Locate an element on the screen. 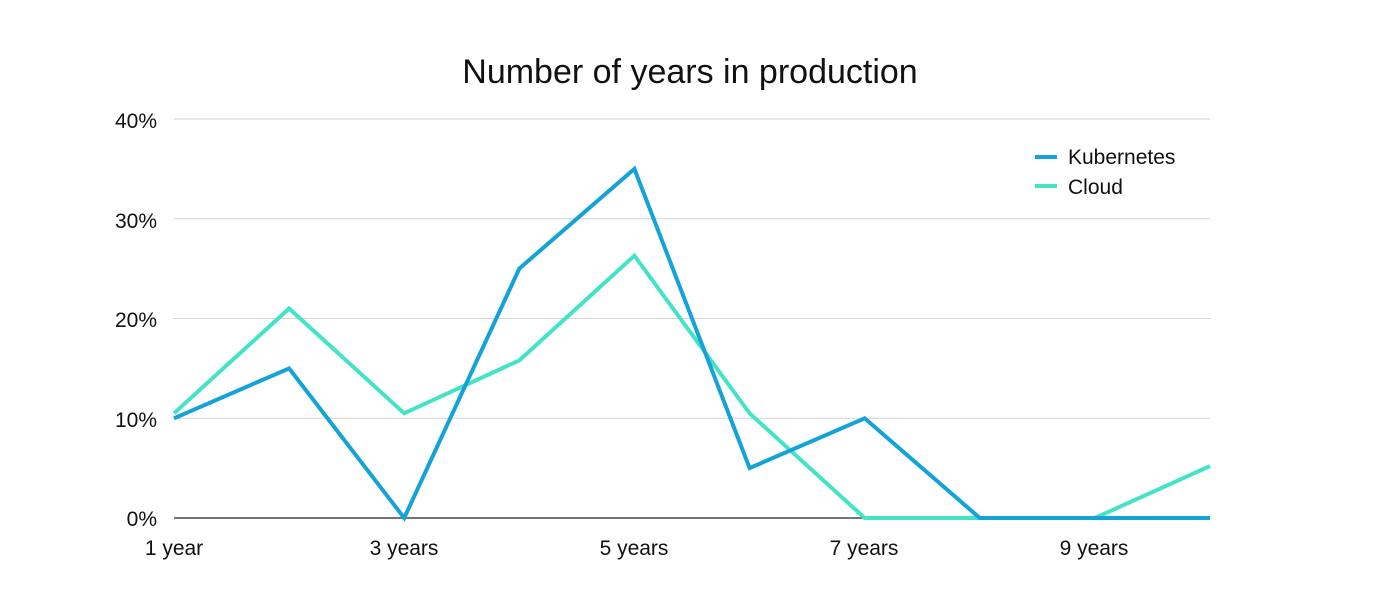 The image size is (1374, 598). y-tick-label-0: 0% is located at coordinates (142, 519).